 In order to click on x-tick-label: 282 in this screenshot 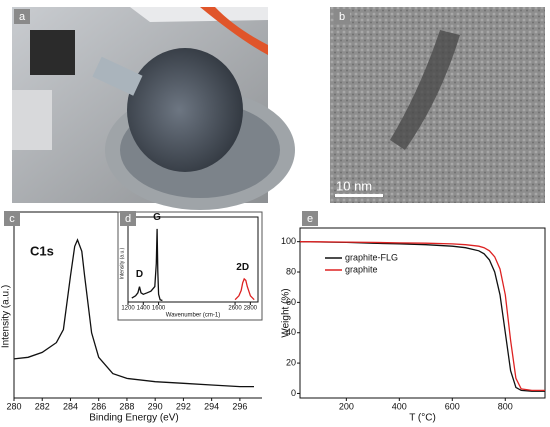, I will do `click(42, 406)`.